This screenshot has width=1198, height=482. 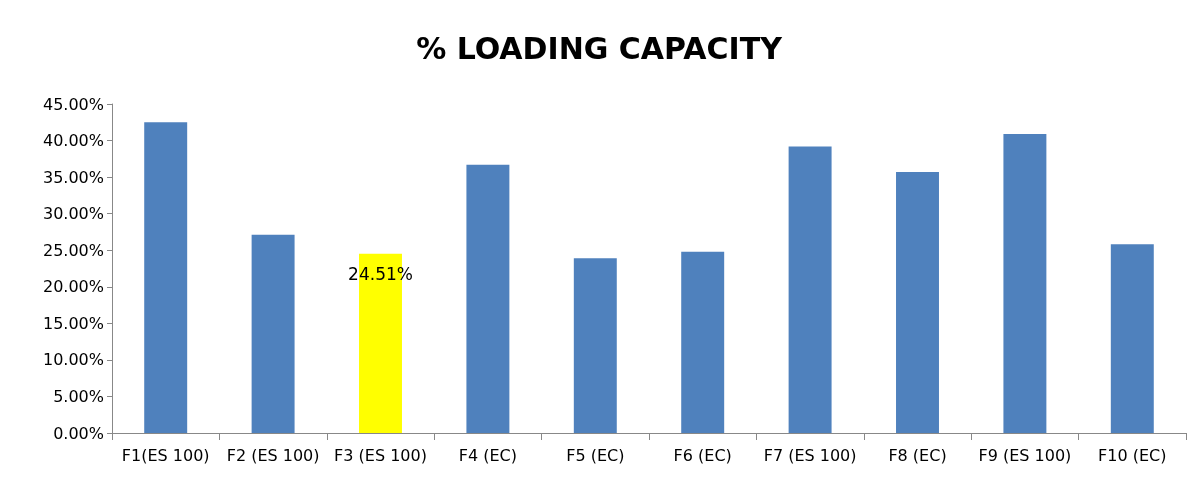 What do you see at coordinates (1132, 455) in the screenshot?
I see `x-tick-label: F10 (EC)` at bounding box center [1132, 455].